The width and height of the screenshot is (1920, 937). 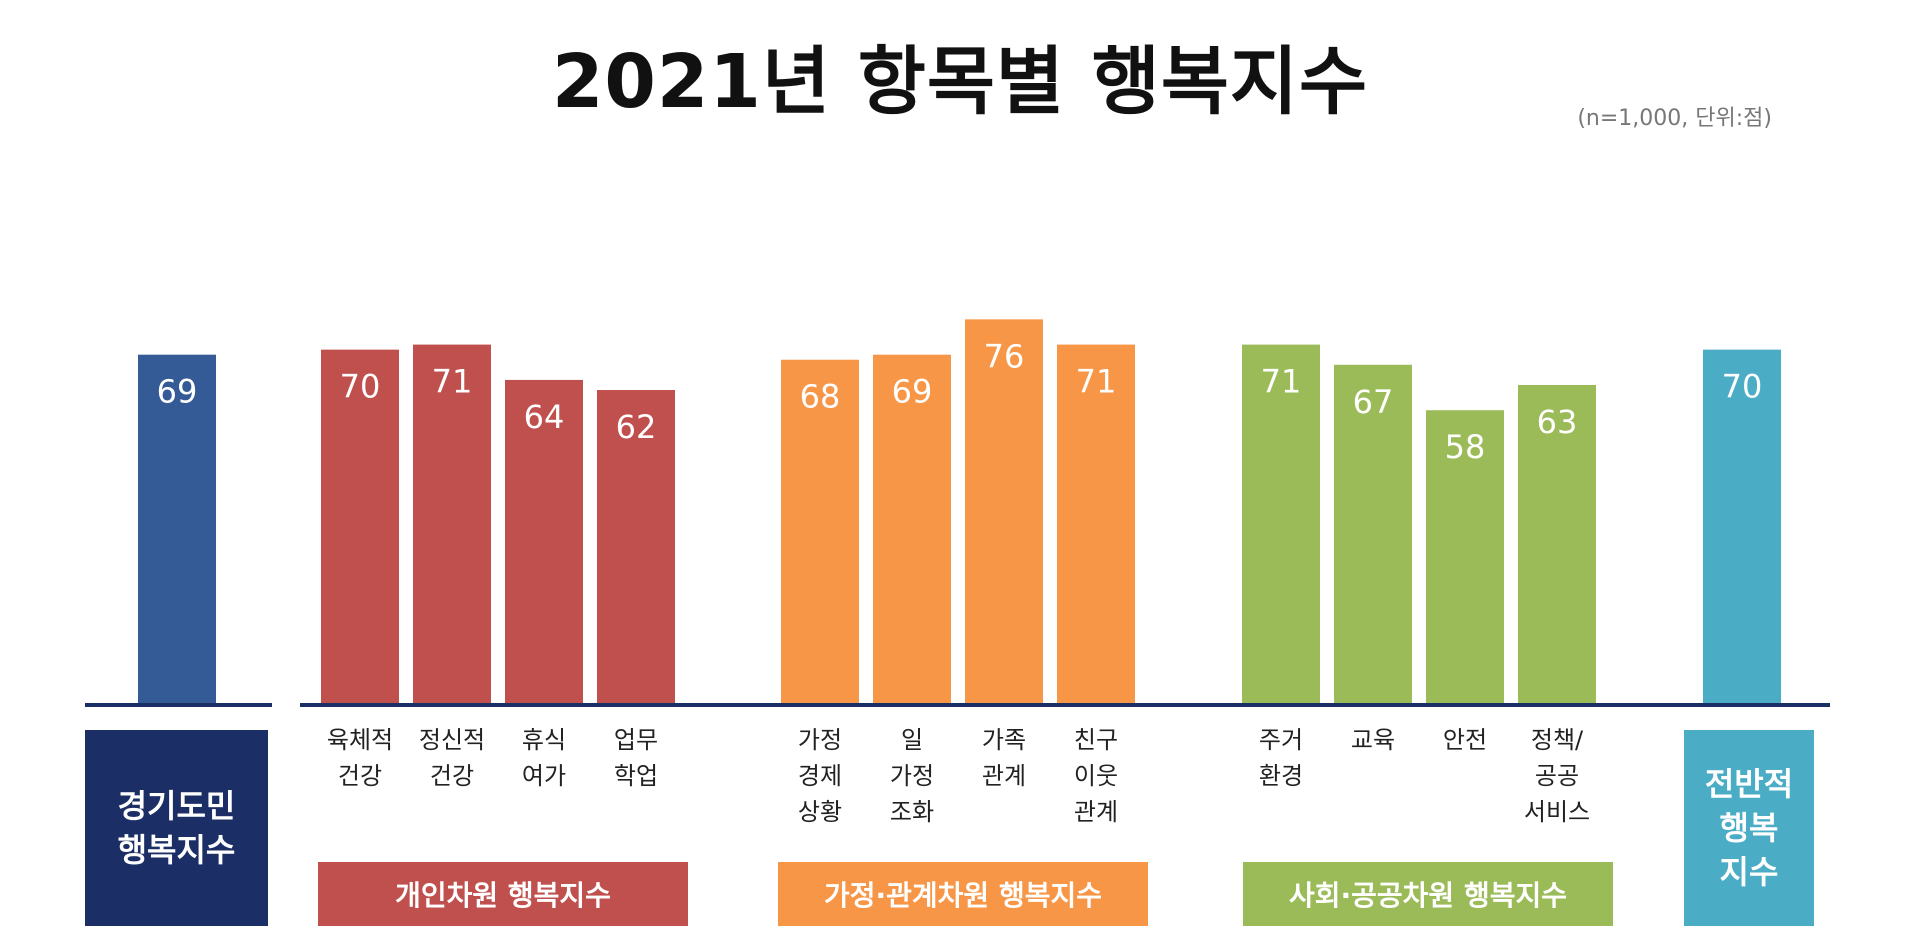 What do you see at coordinates (1373, 740) in the screenshot?
I see `category-label: 교육` at bounding box center [1373, 740].